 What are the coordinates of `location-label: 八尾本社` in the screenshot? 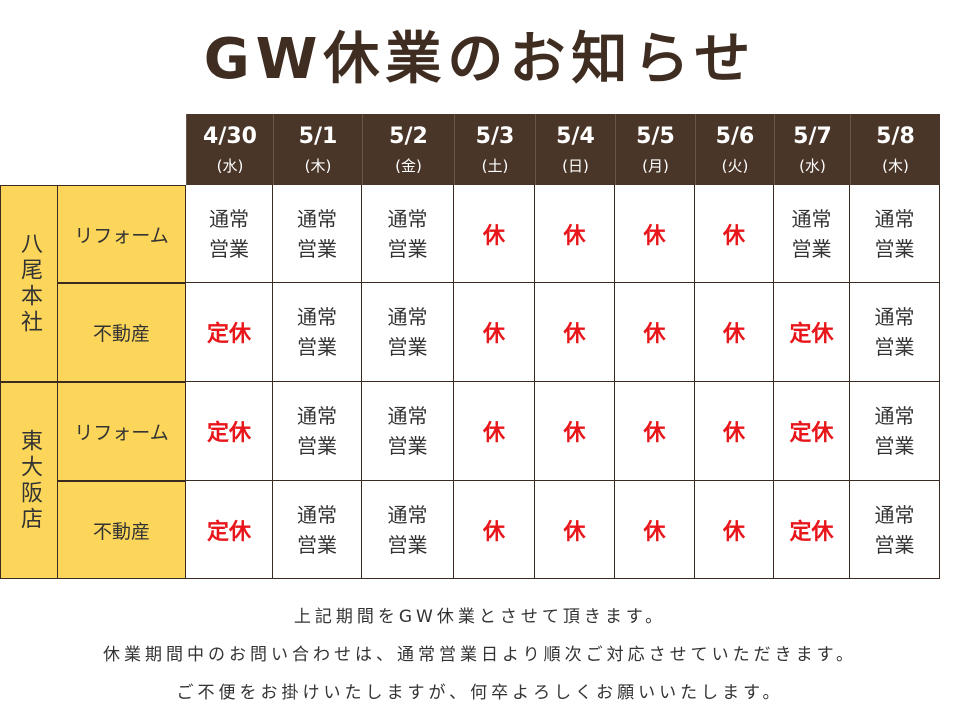 It's located at (29, 283).